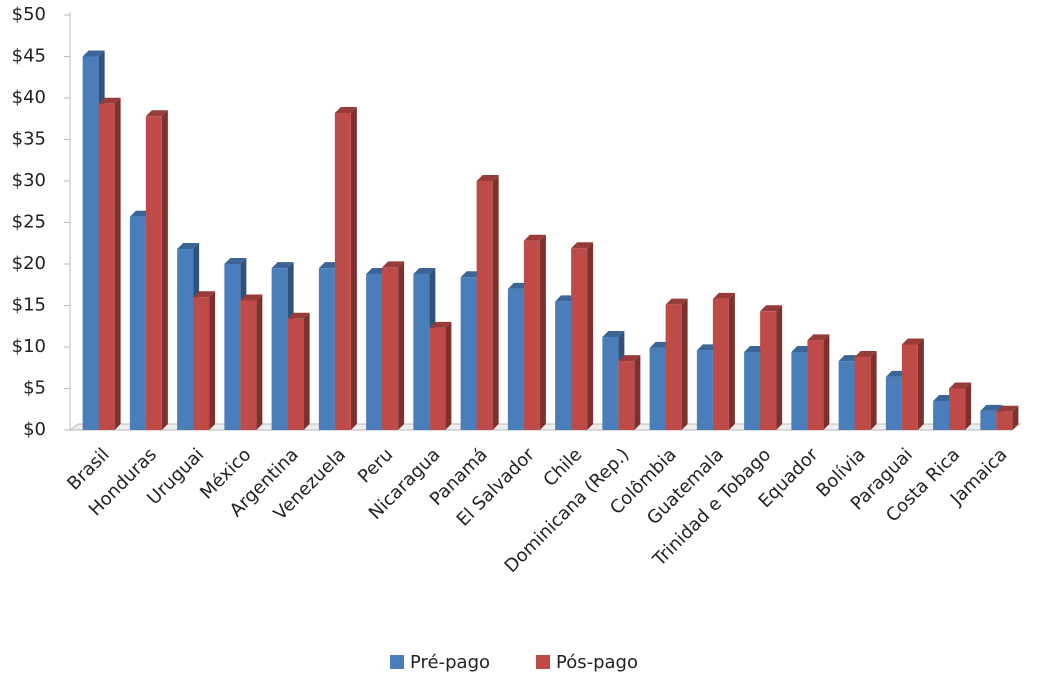 The image size is (1043, 684). What do you see at coordinates (29, 56) in the screenshot?
I see `y-tick-label: $45` at bounding box center [29, 56].